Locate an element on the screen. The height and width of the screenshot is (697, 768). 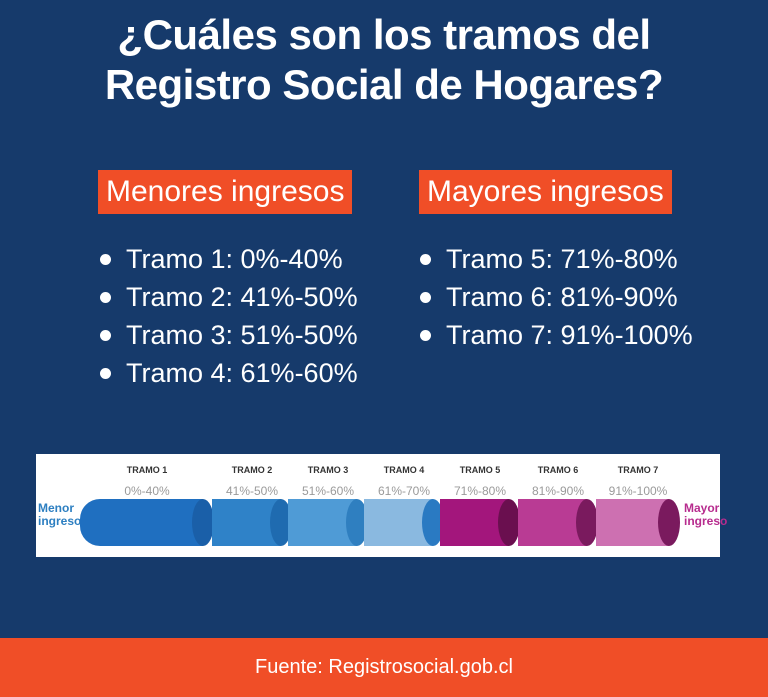
mayores-ingresos-heading: Mayores ingresos is located at coordinates (545, 192).